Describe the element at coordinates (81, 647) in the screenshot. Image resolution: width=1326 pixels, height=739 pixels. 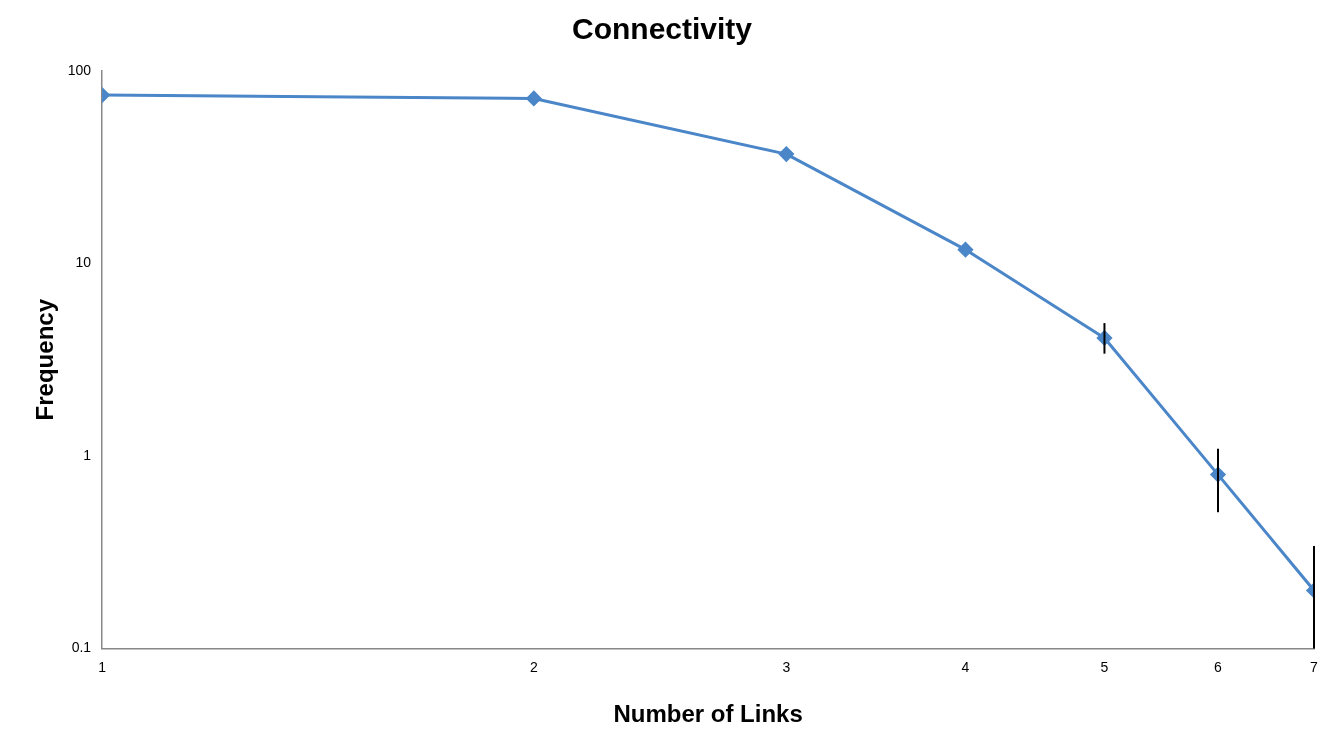
I see `y-tick-label: 0.1` at that location.